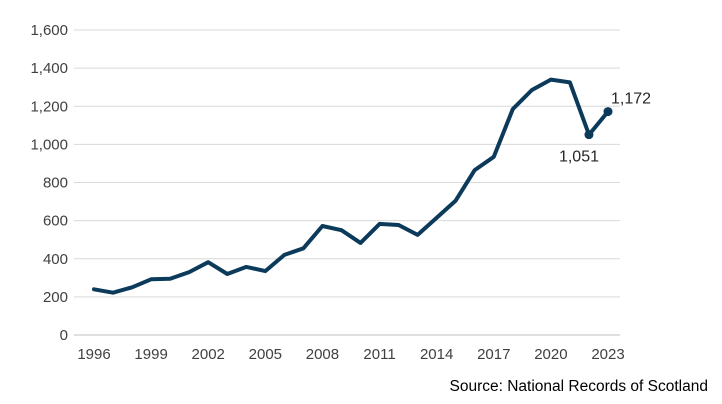 The width and height of the screenshot is (722, 404). I want to click on y-tick-label: 0, so click(64, 335).